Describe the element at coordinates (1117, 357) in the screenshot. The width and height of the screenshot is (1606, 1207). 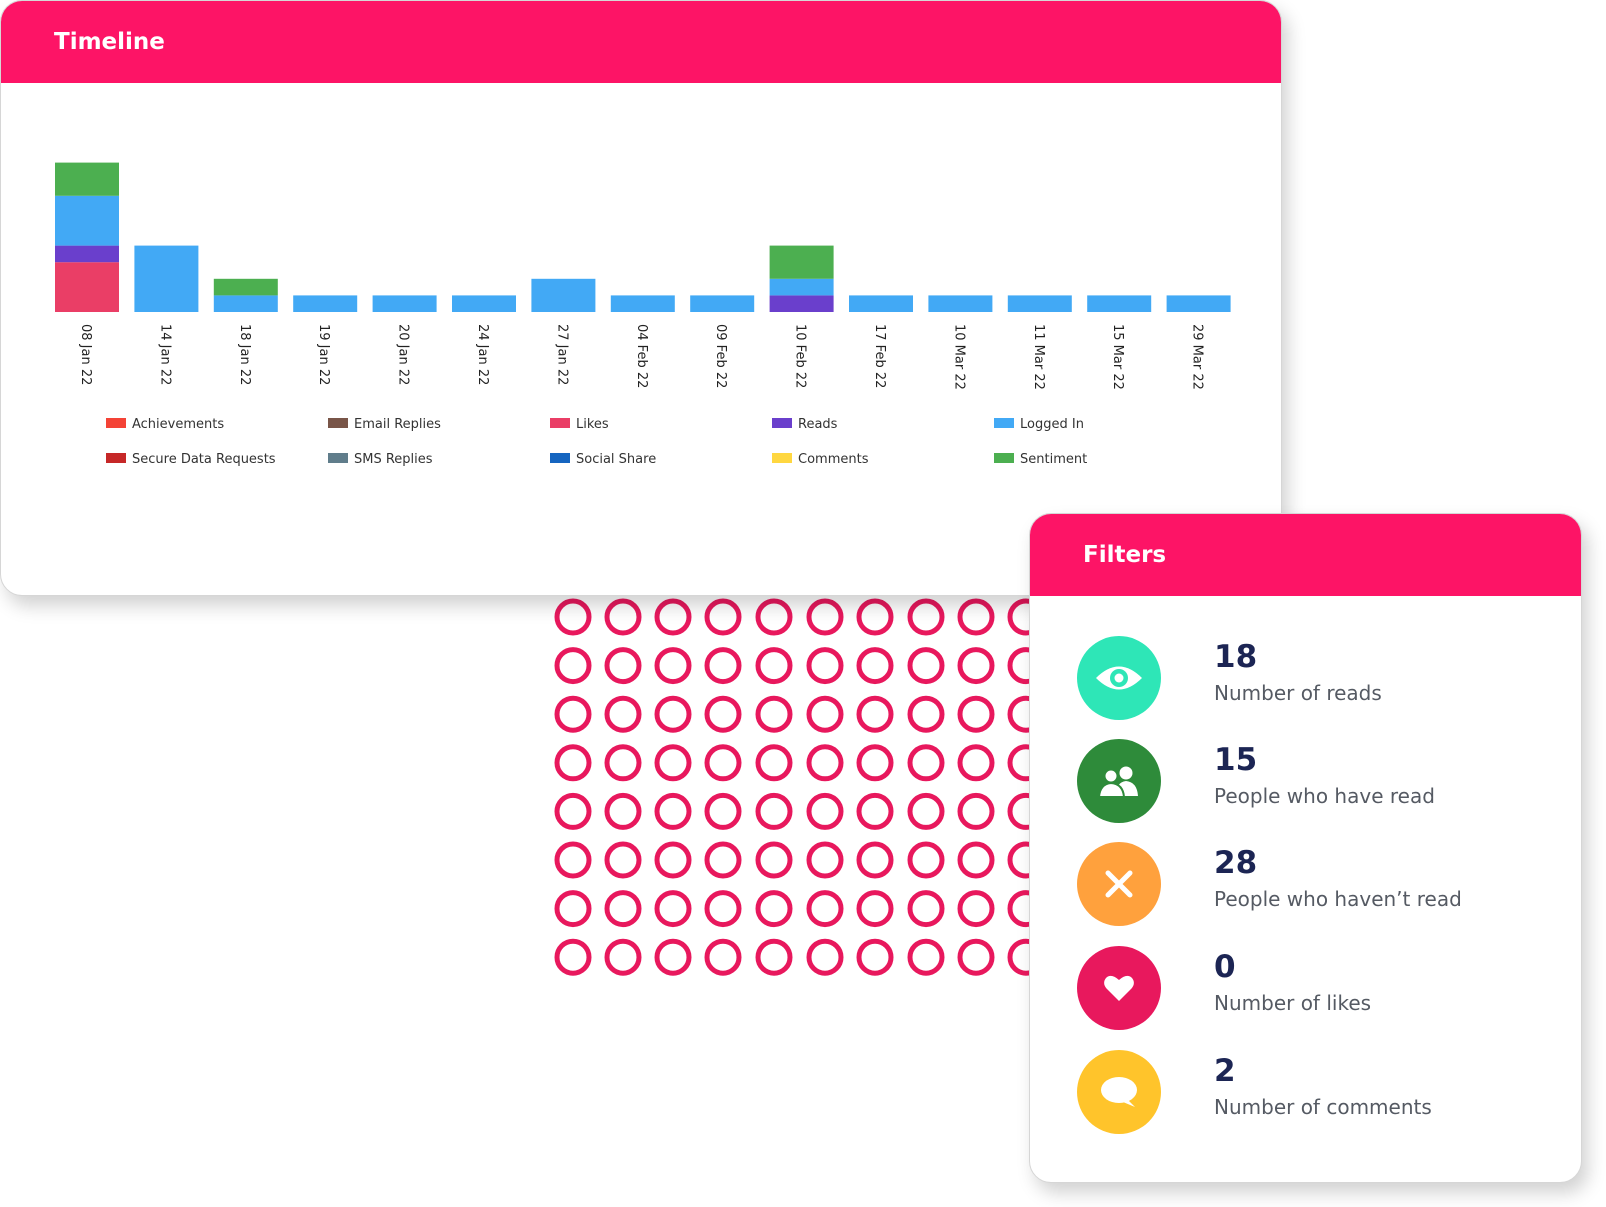
I see `x-tick-label: 15 Mar 22` at that location.